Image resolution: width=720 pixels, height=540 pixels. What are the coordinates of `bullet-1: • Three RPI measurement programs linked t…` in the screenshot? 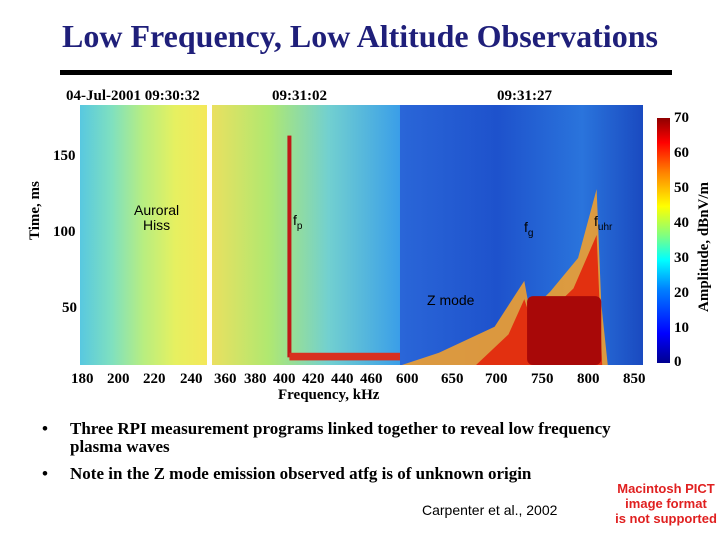 It's located at (337, 438).